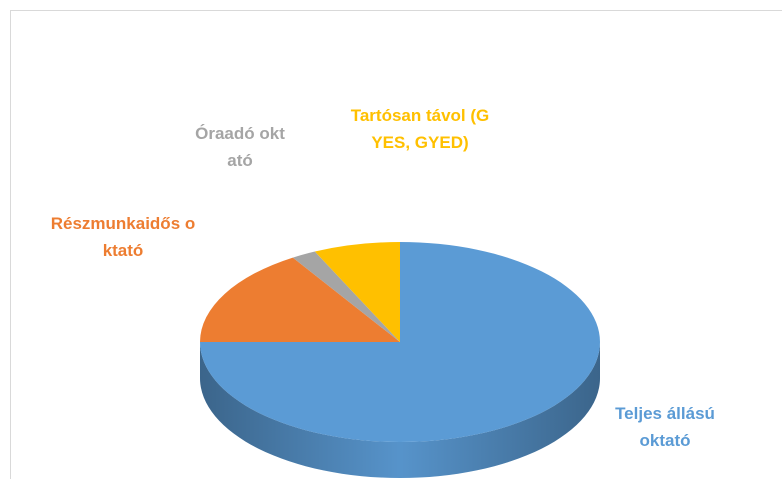 This screenshot has height=479, width=782. I want to click on side-shade, so click(400, 410).